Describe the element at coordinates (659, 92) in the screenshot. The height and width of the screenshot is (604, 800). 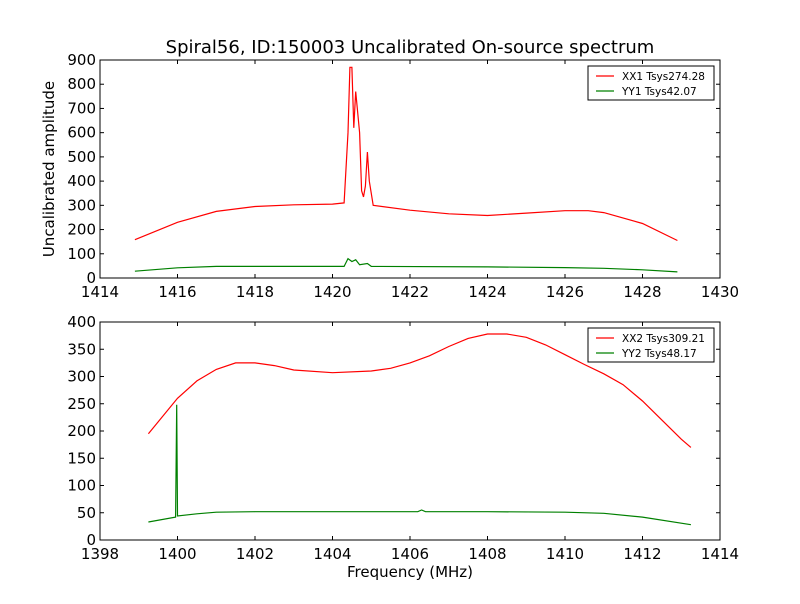
I see `legend-label: YY1 Tsys42.07` at that location.